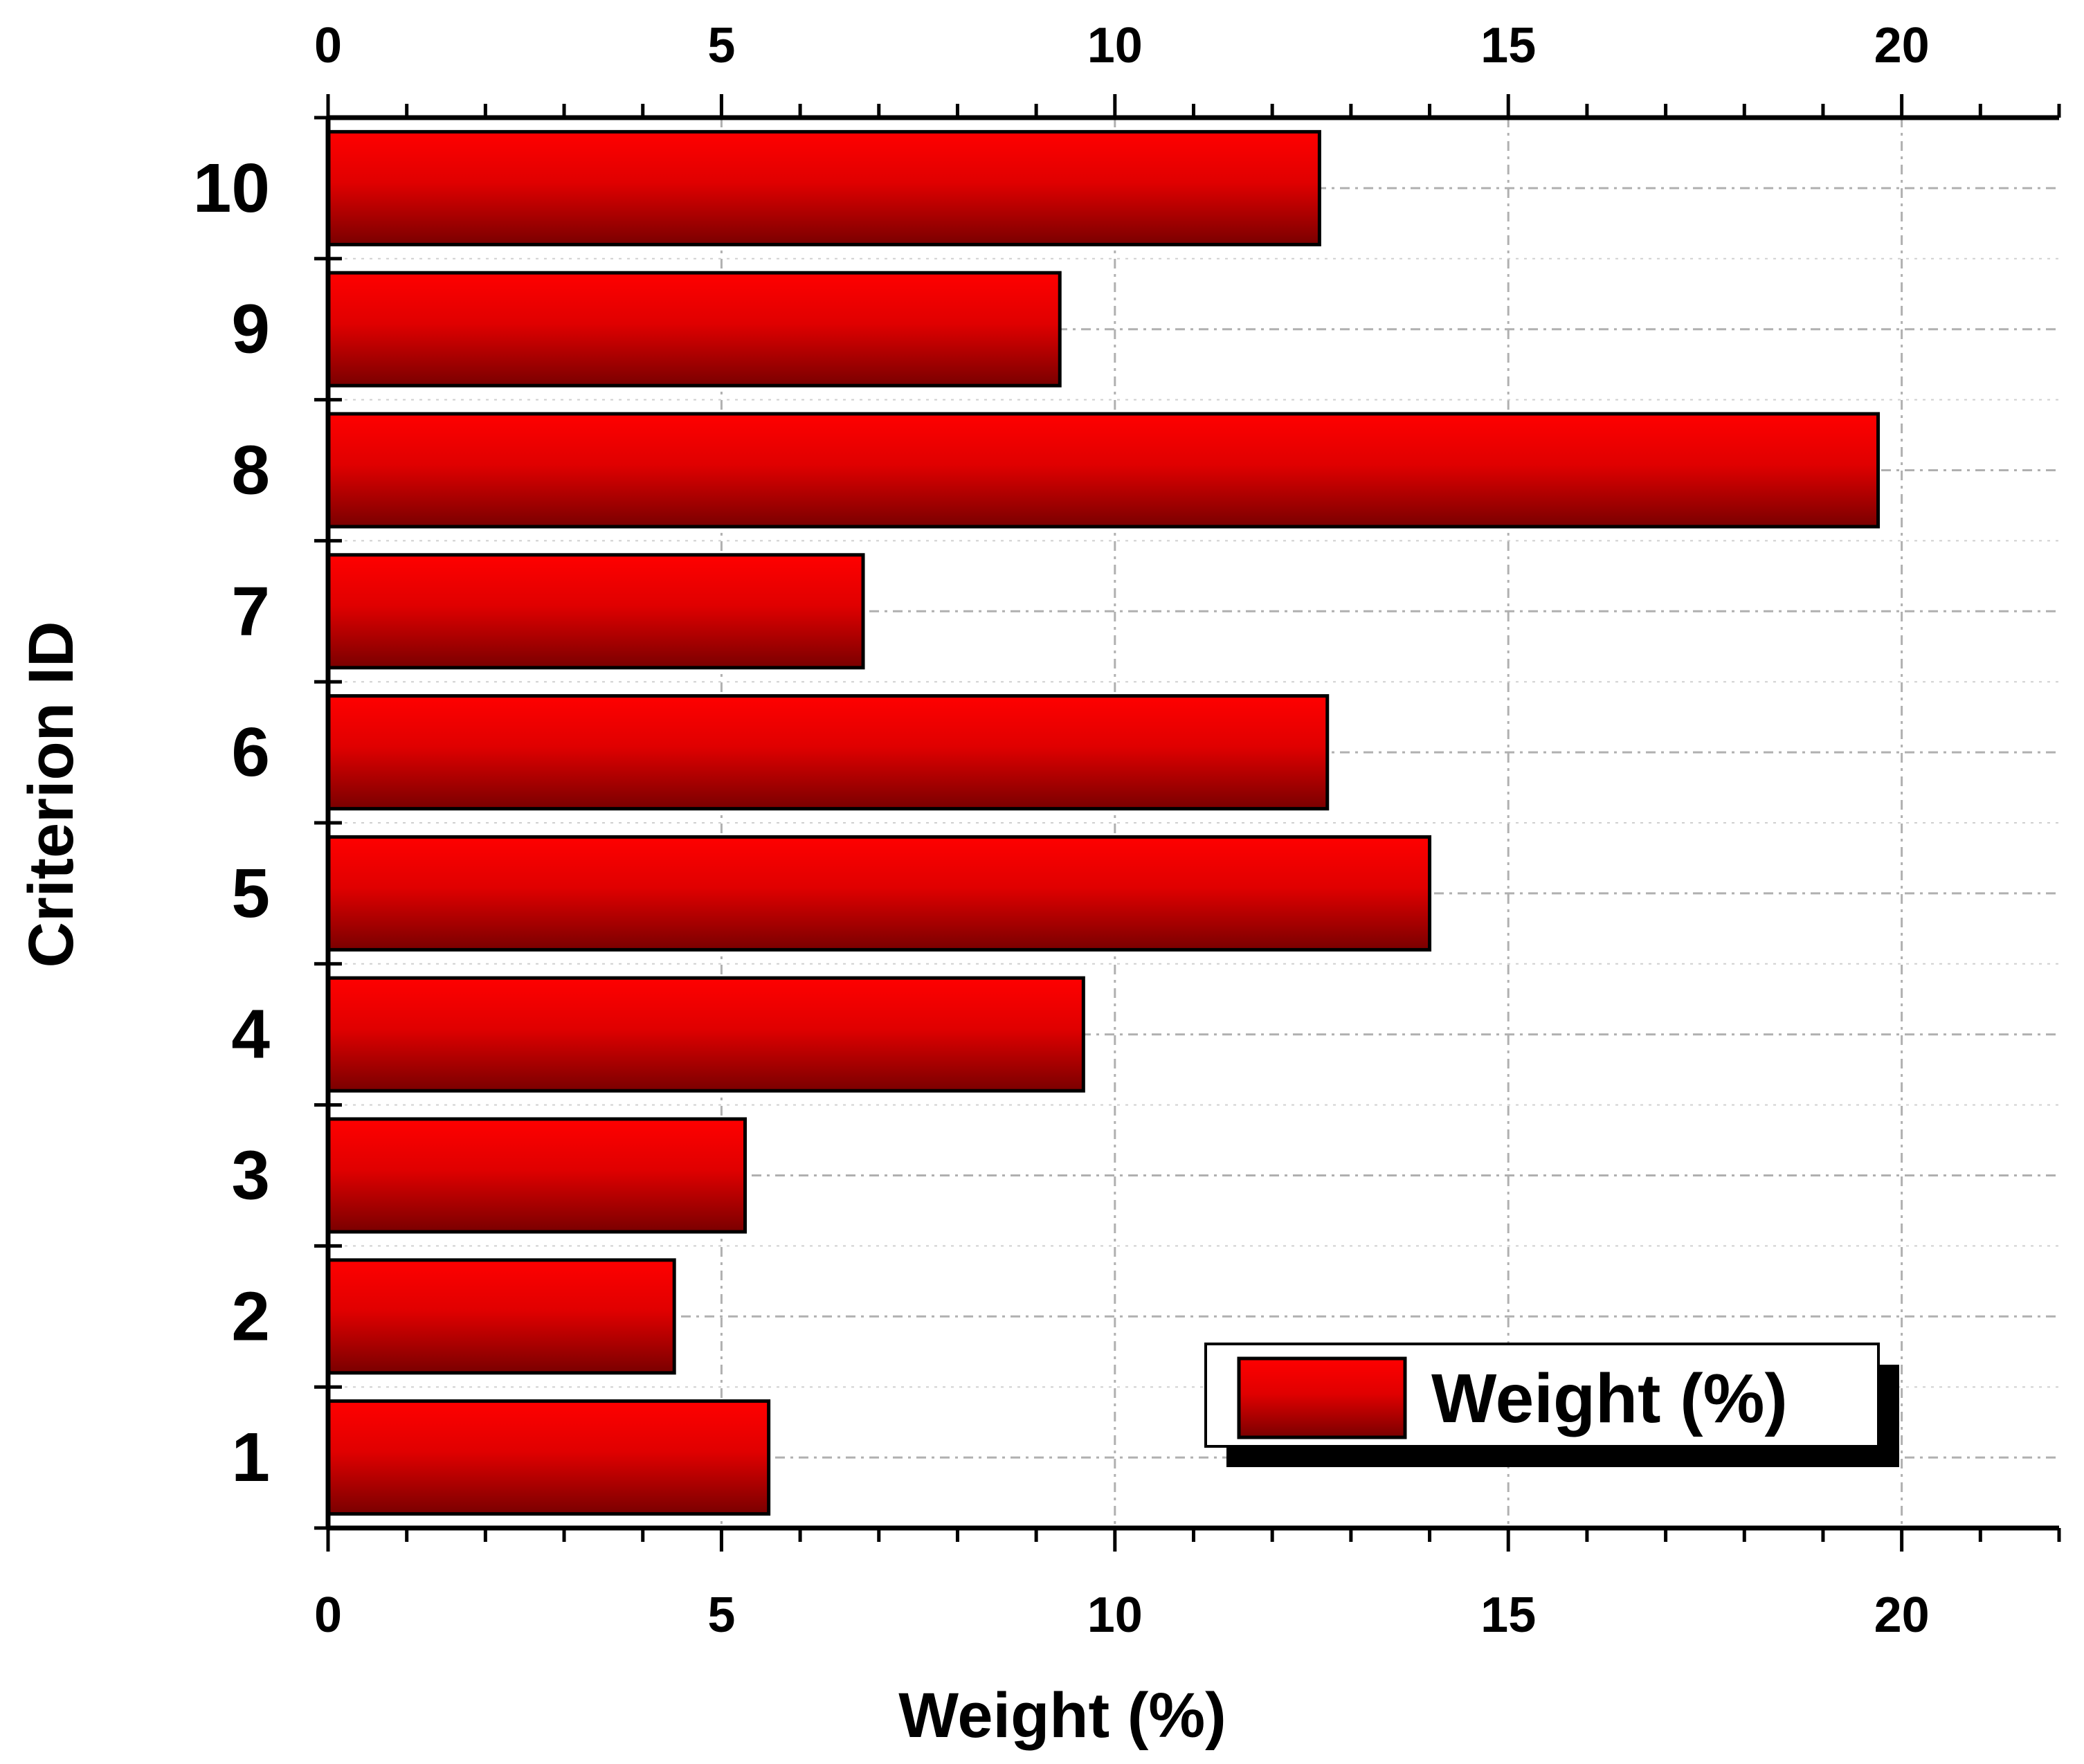  I want to click on x-tick-label-bottom: 20, so click(1902, 1615).